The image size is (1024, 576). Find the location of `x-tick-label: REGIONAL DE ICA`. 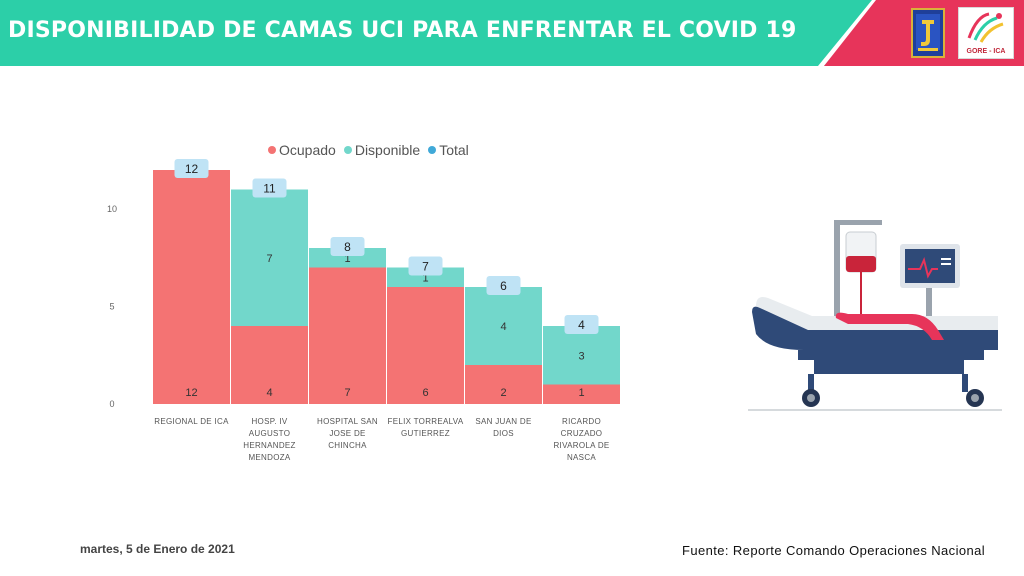

x-tick-label: REGIONAL DE ICA is located at coordinates (191, 421).